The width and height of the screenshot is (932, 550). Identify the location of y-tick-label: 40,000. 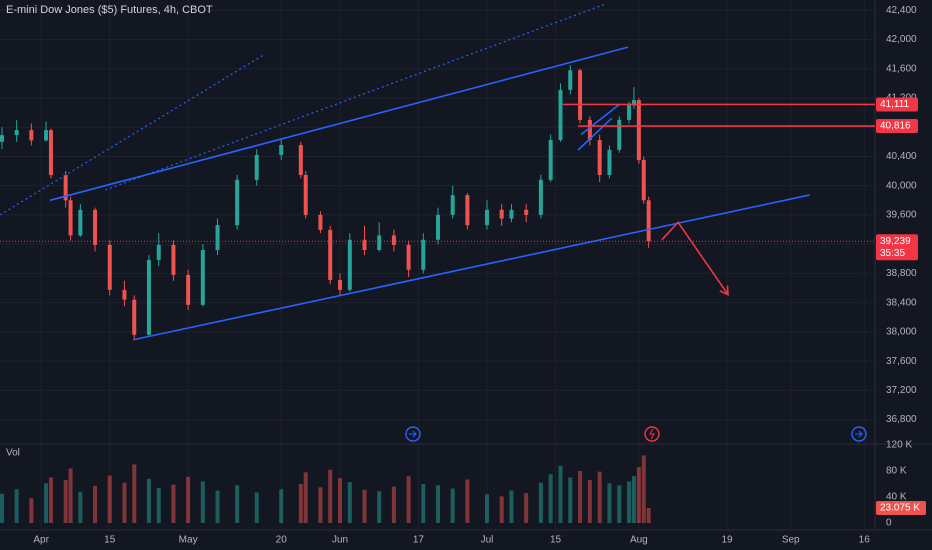
(901, 185).